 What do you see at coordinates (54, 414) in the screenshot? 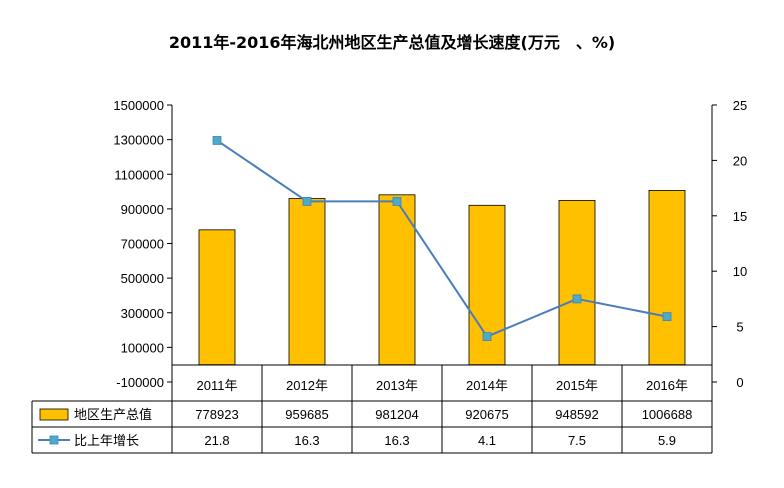
I see `legend-key-gdp` at bounding box center [54, 414].